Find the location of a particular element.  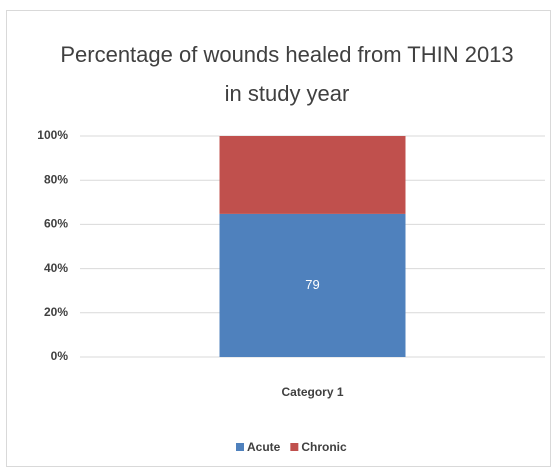

legend-label: Acute is located at coordinates (264, 447).